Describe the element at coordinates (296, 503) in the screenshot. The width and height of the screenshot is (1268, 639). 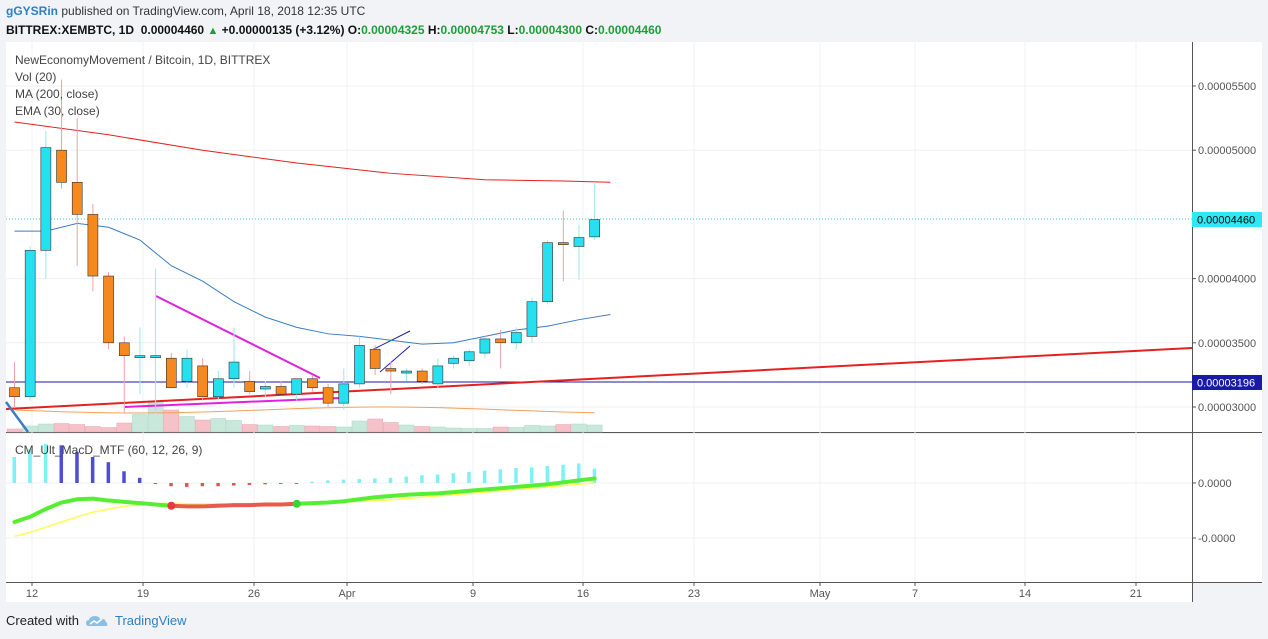
I see `macd-cross-up-dot` at that location.